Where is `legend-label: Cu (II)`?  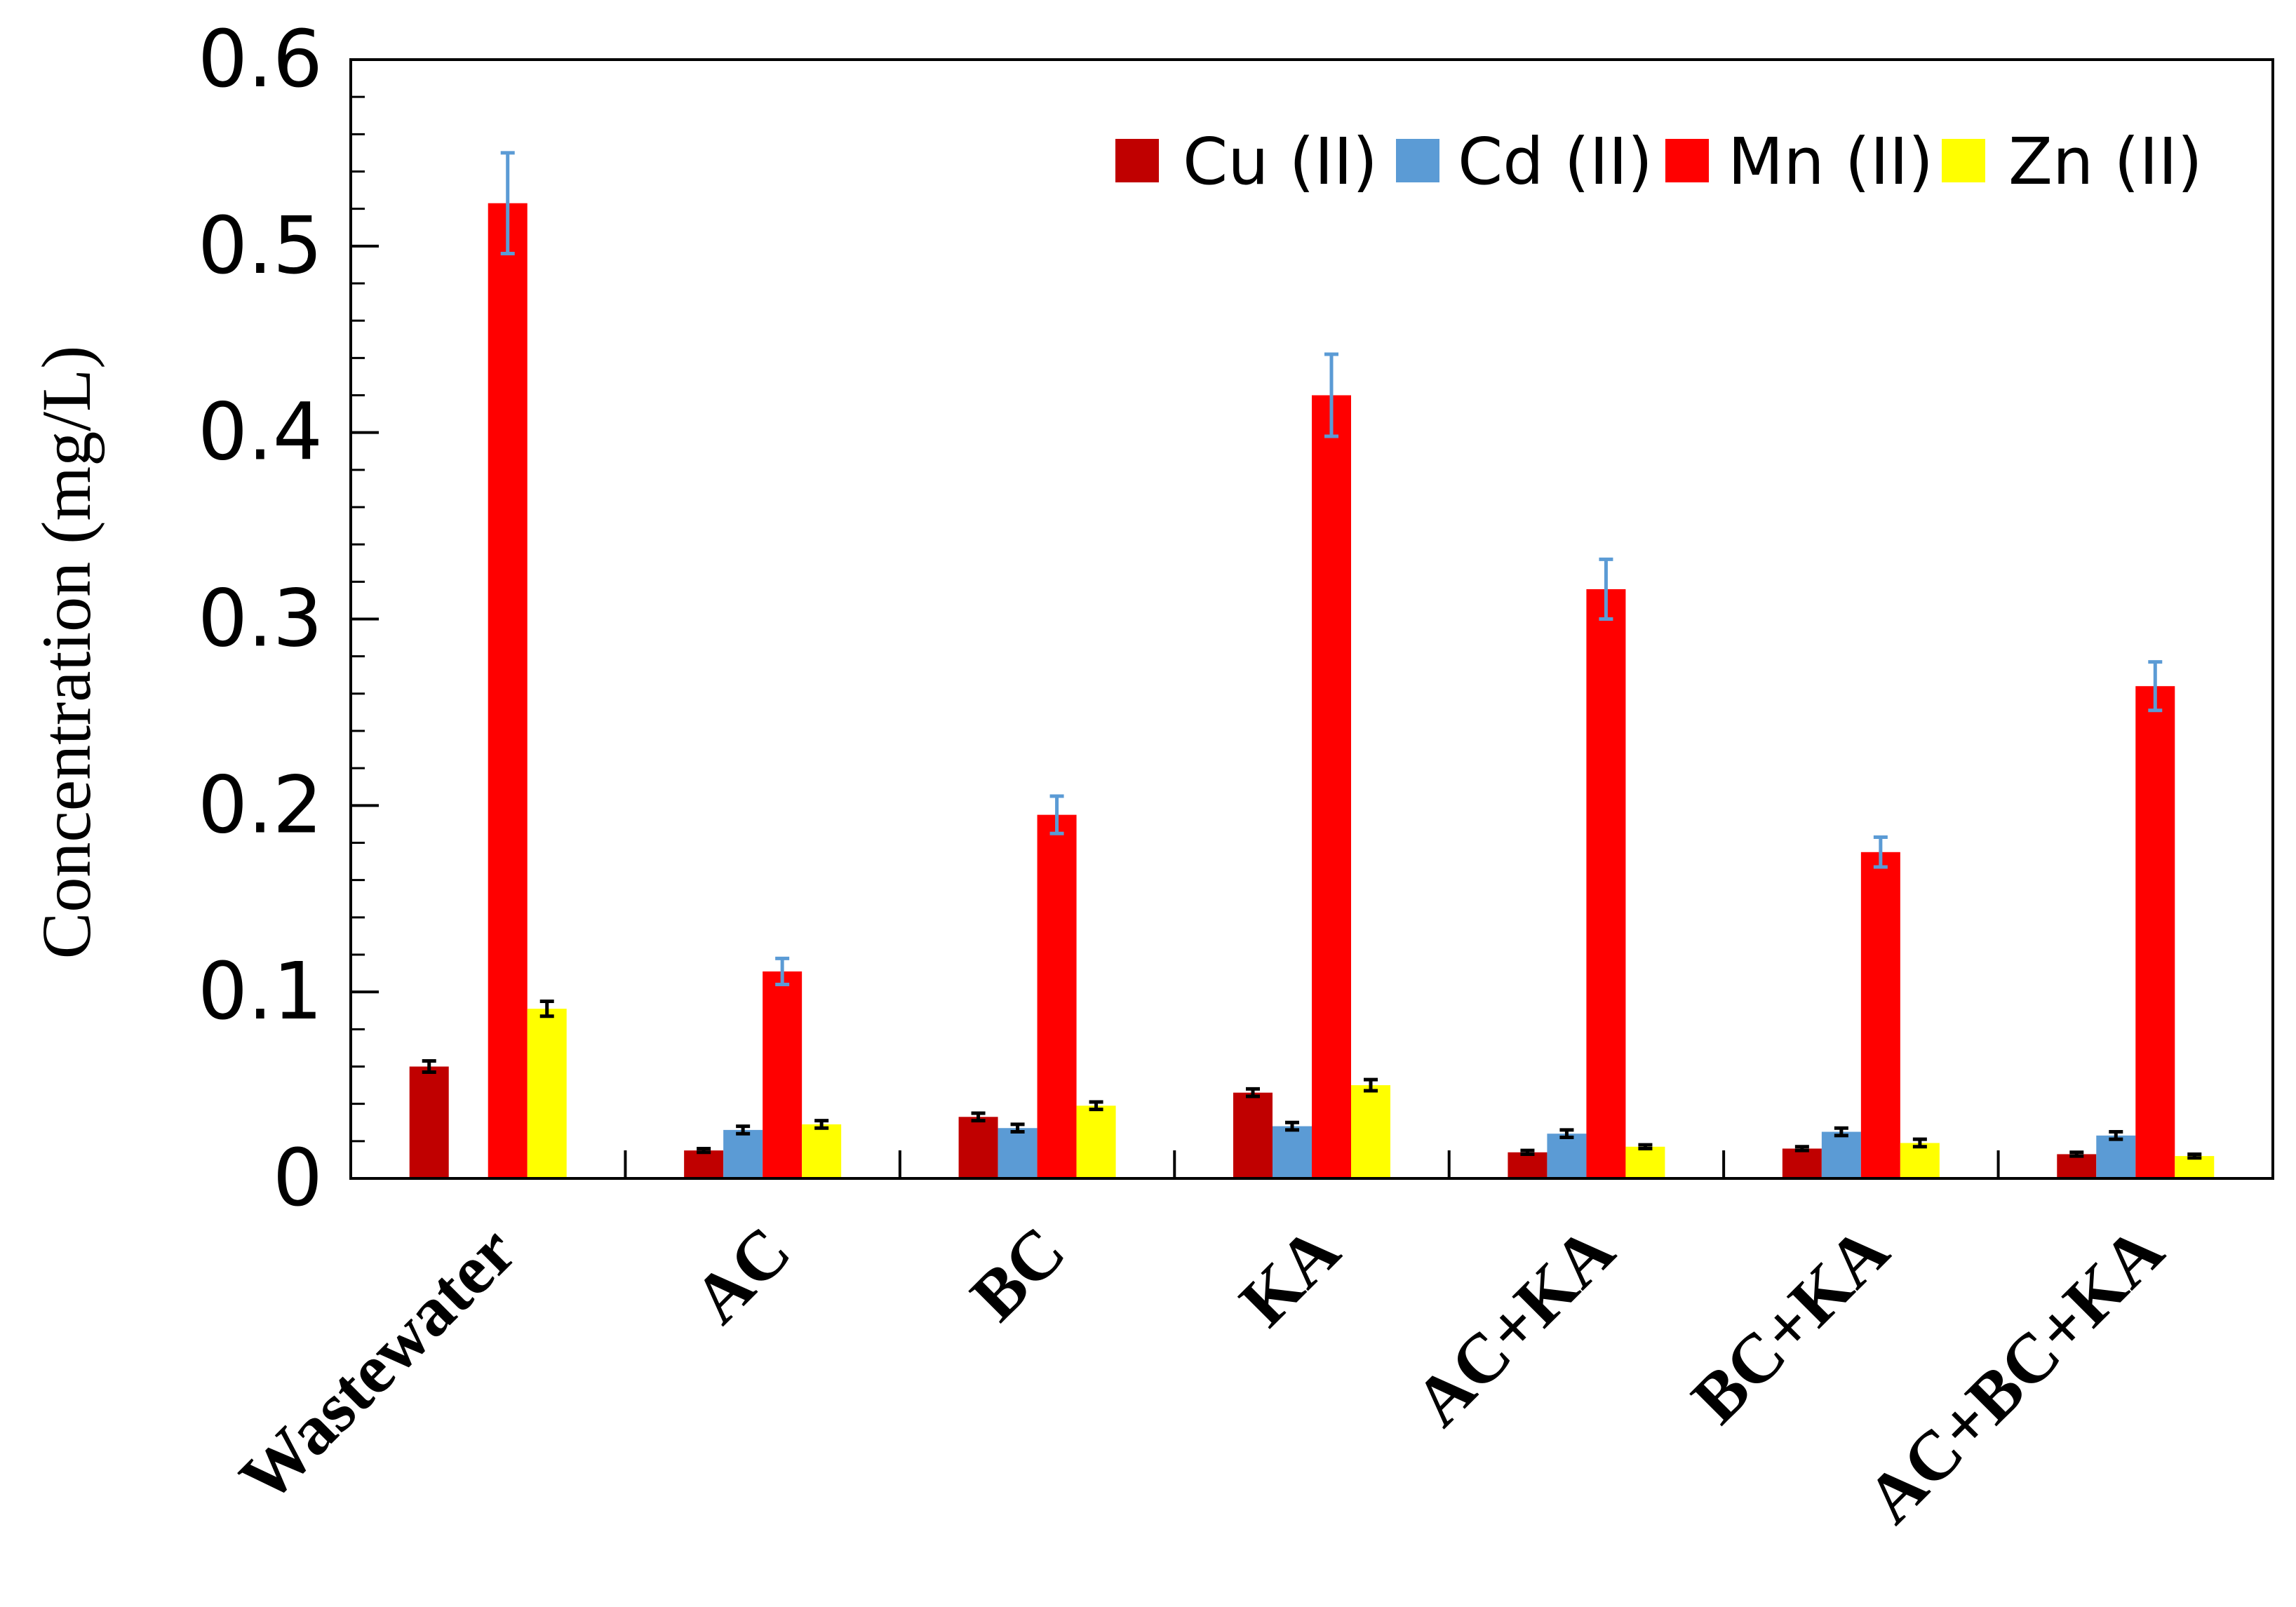
legend-label: Cu (II) is located at coordinates (1280, 162).